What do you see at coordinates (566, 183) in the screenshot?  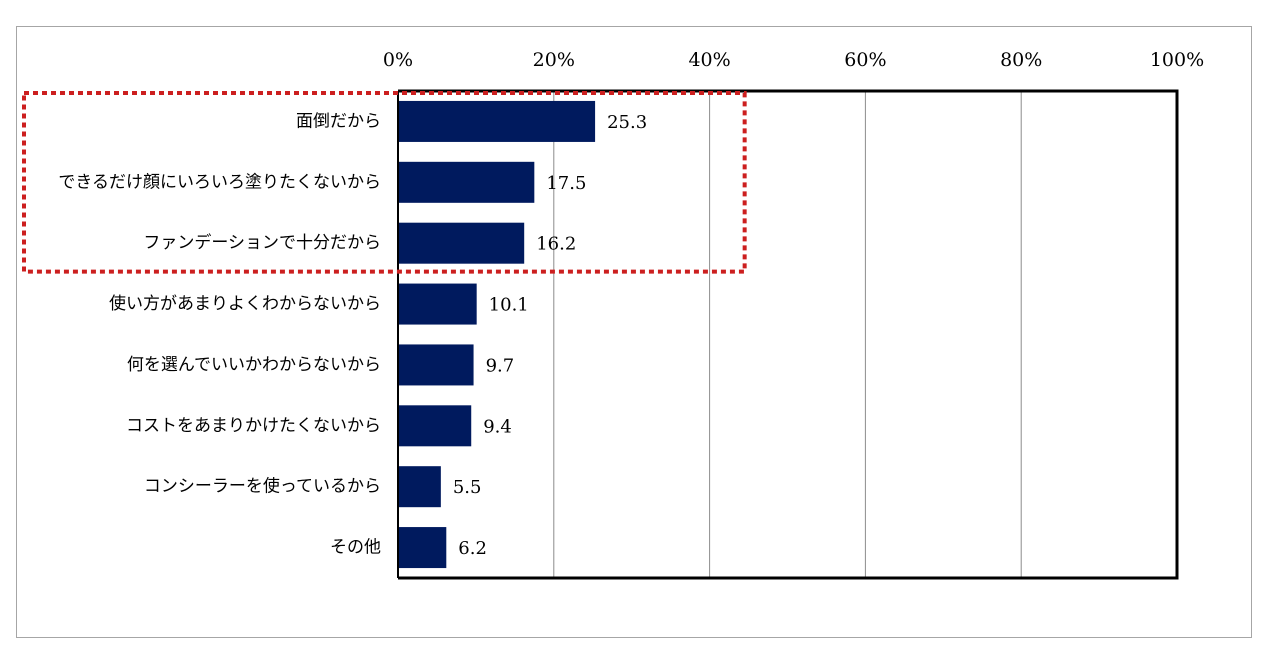 I see `value-label: 17.5` at bounding box center [566, 183].